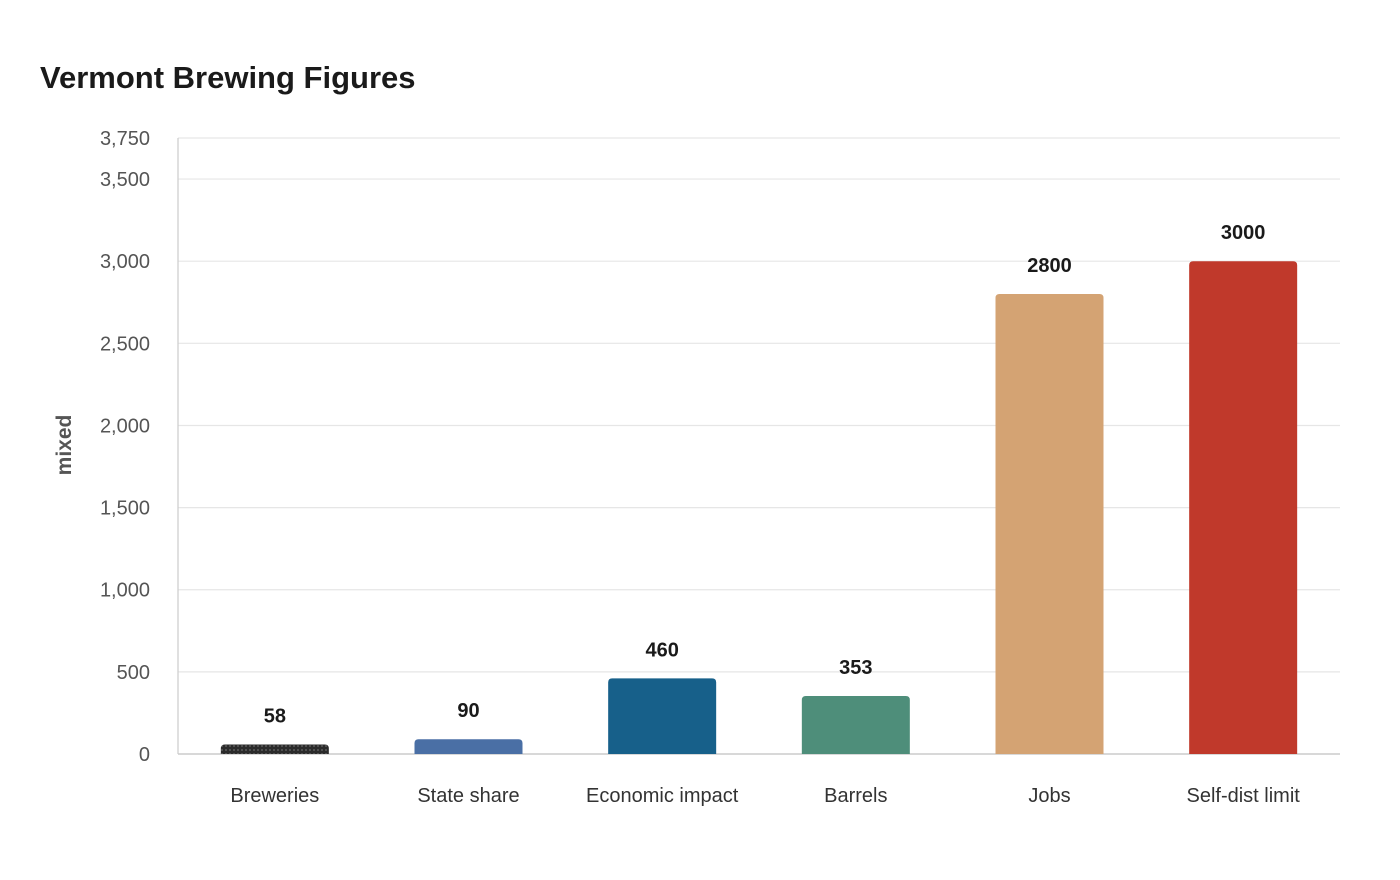 The width and height of the screenshot is (1400, 880). What do you see at coordinates (64, 445) in the screenshot?
I see `y-axis-label: mixed` at bounding box center [64, 445].